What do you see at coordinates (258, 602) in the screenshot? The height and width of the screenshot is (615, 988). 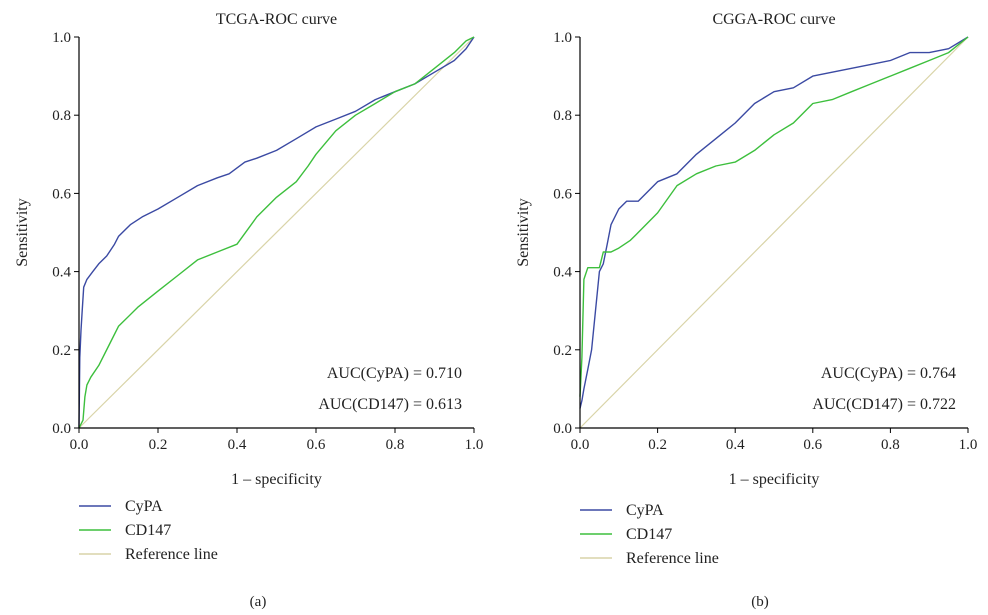 I see `panel-label: (a)` at bounding box center [258, 602].